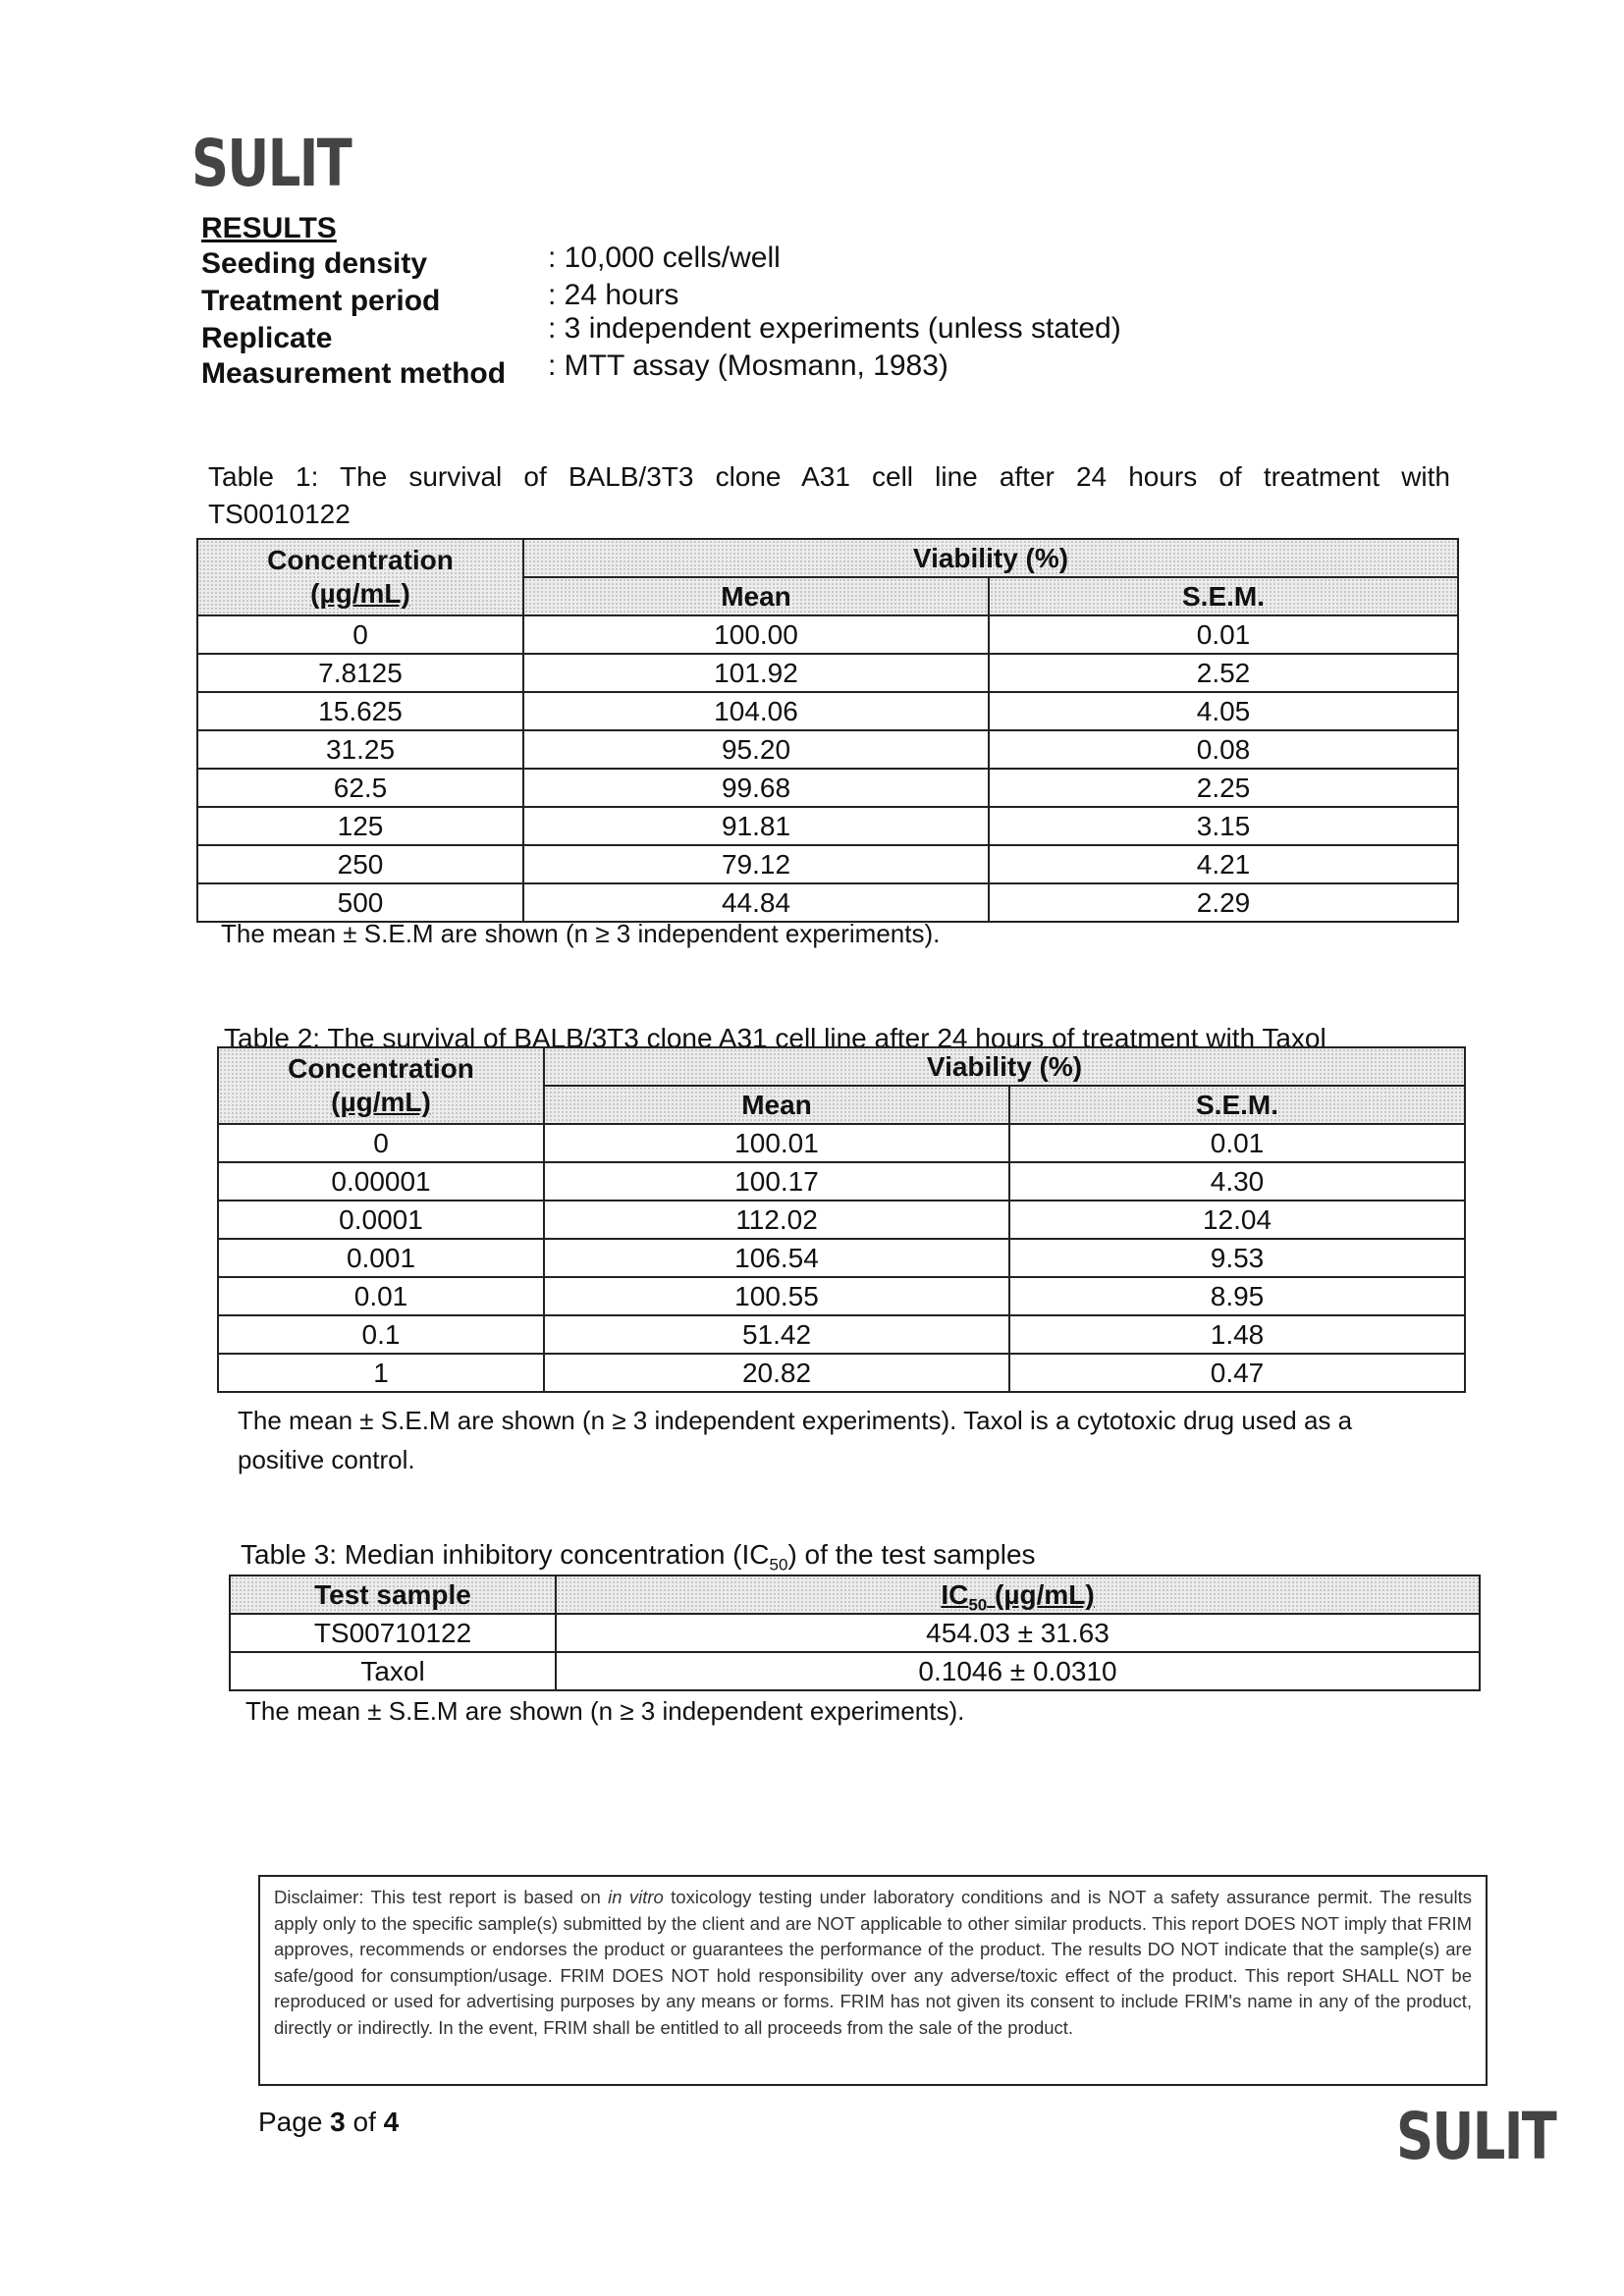 The image size is (1624, 2296). What do you see at coordinates (360, 673) in the screenshot?
I see `table-cell: 7.8125` at bounding box center [360, 673].